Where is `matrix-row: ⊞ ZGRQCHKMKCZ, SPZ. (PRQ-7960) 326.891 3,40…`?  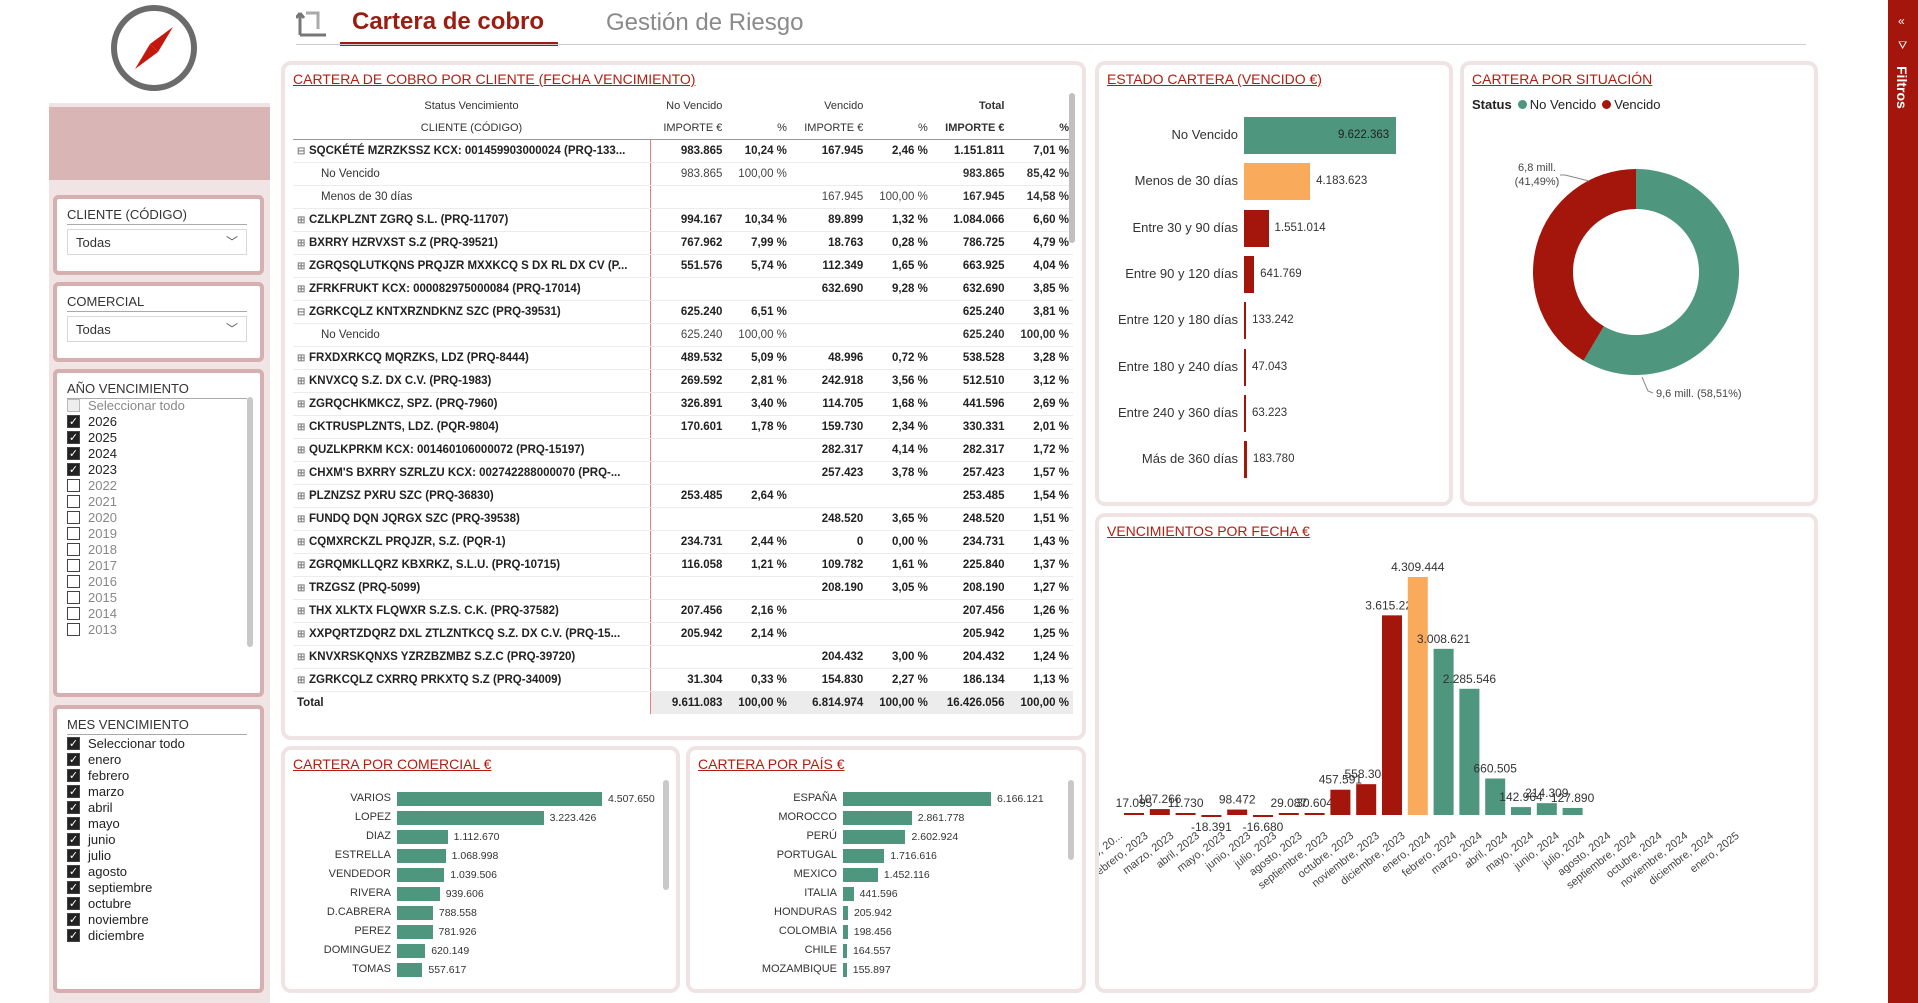
matrix-row: ⊞ ZGRQCHKMKCZ, SPZ. (PRQ-7960) 326.891 3,40… is located at coordinates (683, 404).